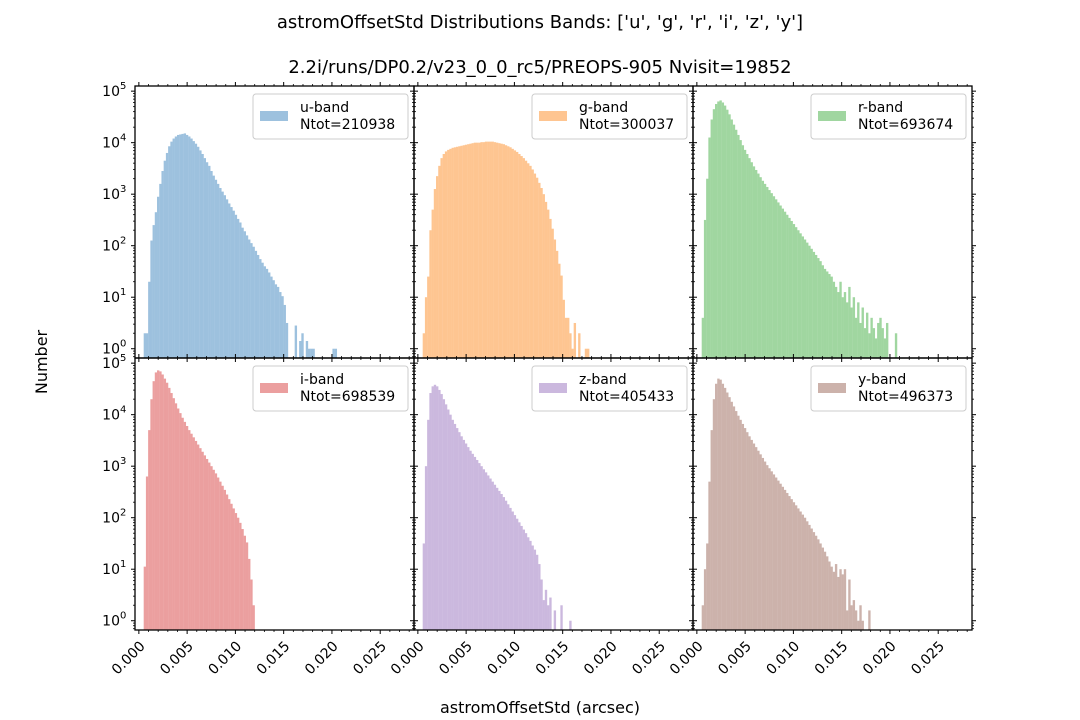 This screenshot has width=1080, height=720. What do you see at coordinates (905, 125) in the screenshot?
I see `legend-ntot: Ntot=693674` at bounding box center [905, 125].